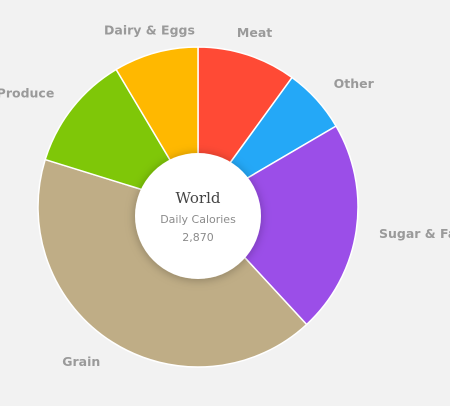  Describe the element at coordinates (254, 32) in the screenshot. I see `slice-label-meat: Meat` at that location.